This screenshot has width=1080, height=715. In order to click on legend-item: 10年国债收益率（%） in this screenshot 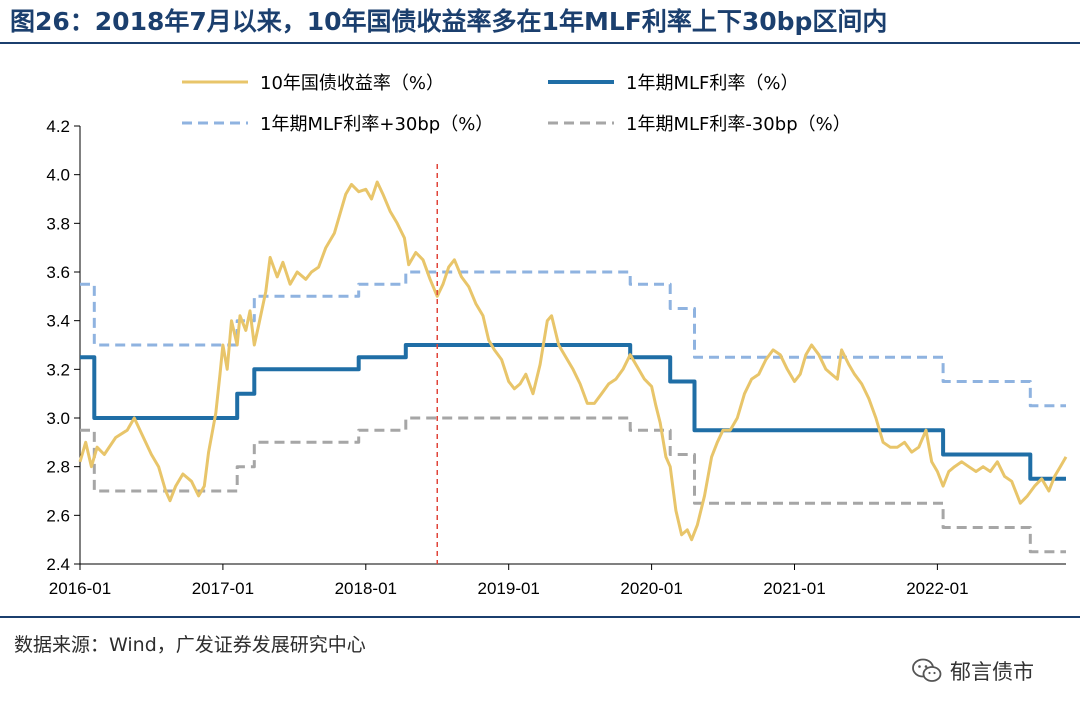, I will do `click(313, 83)`.